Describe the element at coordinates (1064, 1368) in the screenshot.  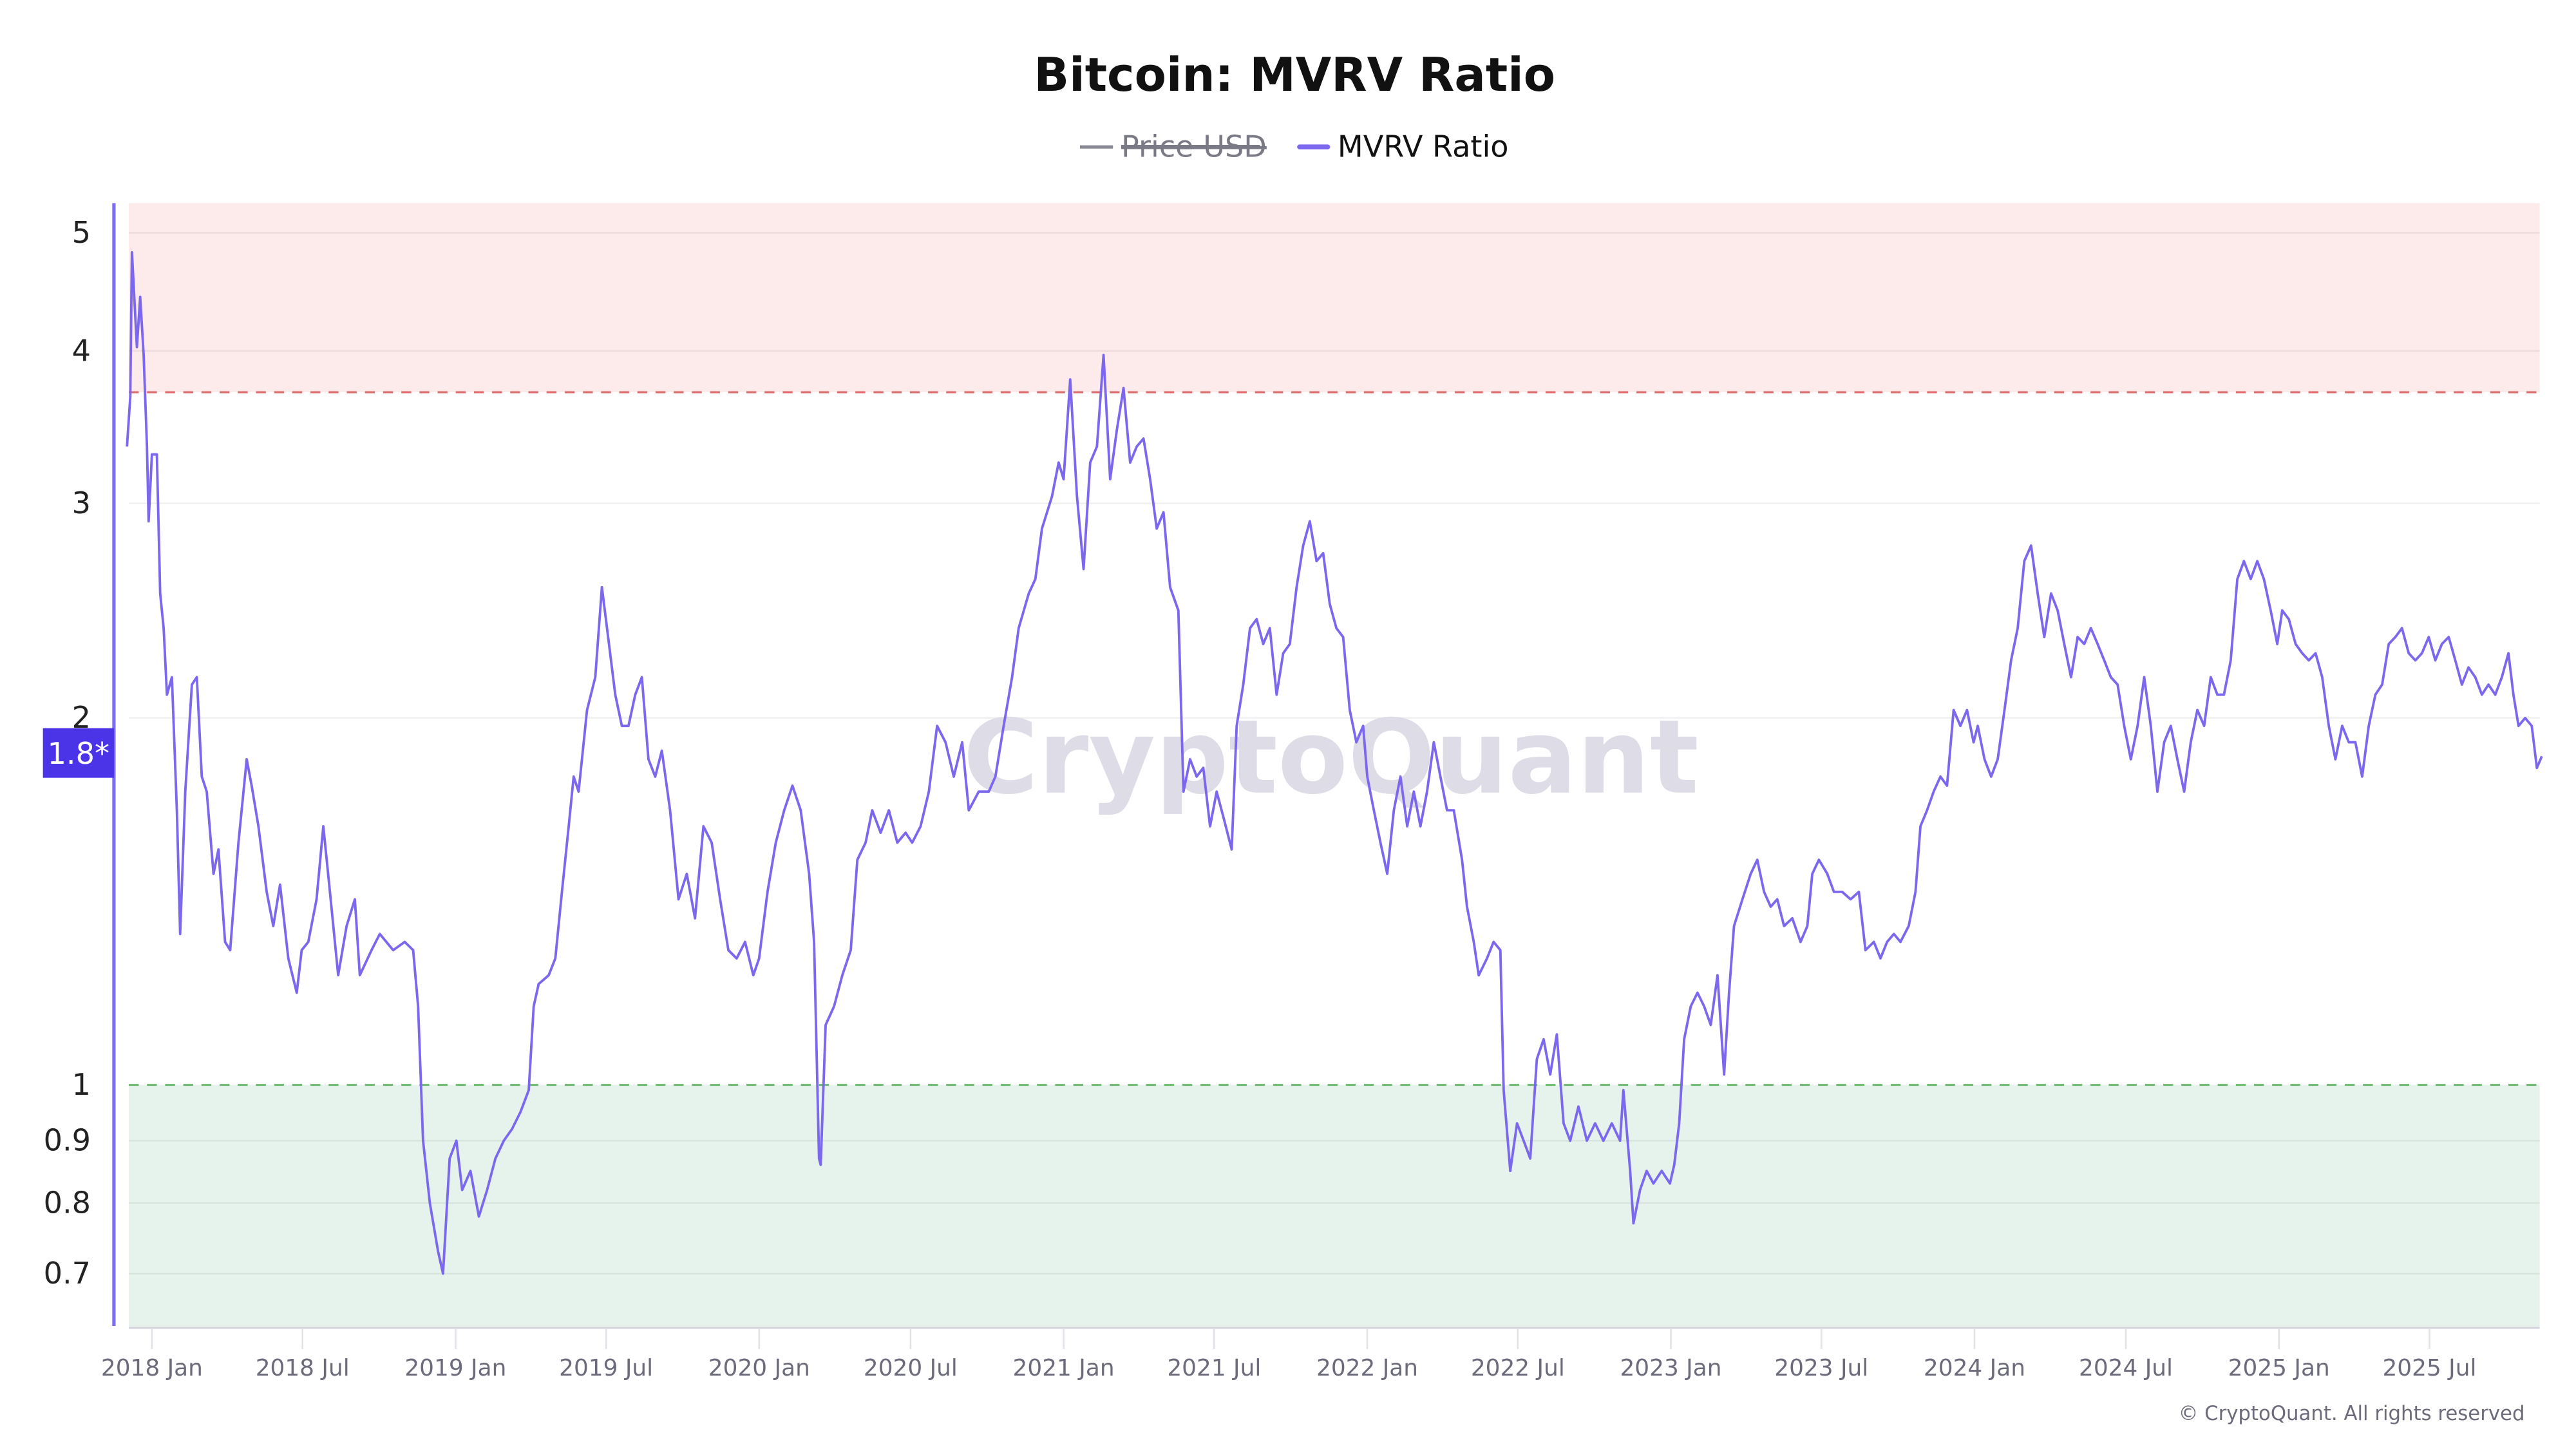
I see `x-tick-label: 2021 Jan` at that location.